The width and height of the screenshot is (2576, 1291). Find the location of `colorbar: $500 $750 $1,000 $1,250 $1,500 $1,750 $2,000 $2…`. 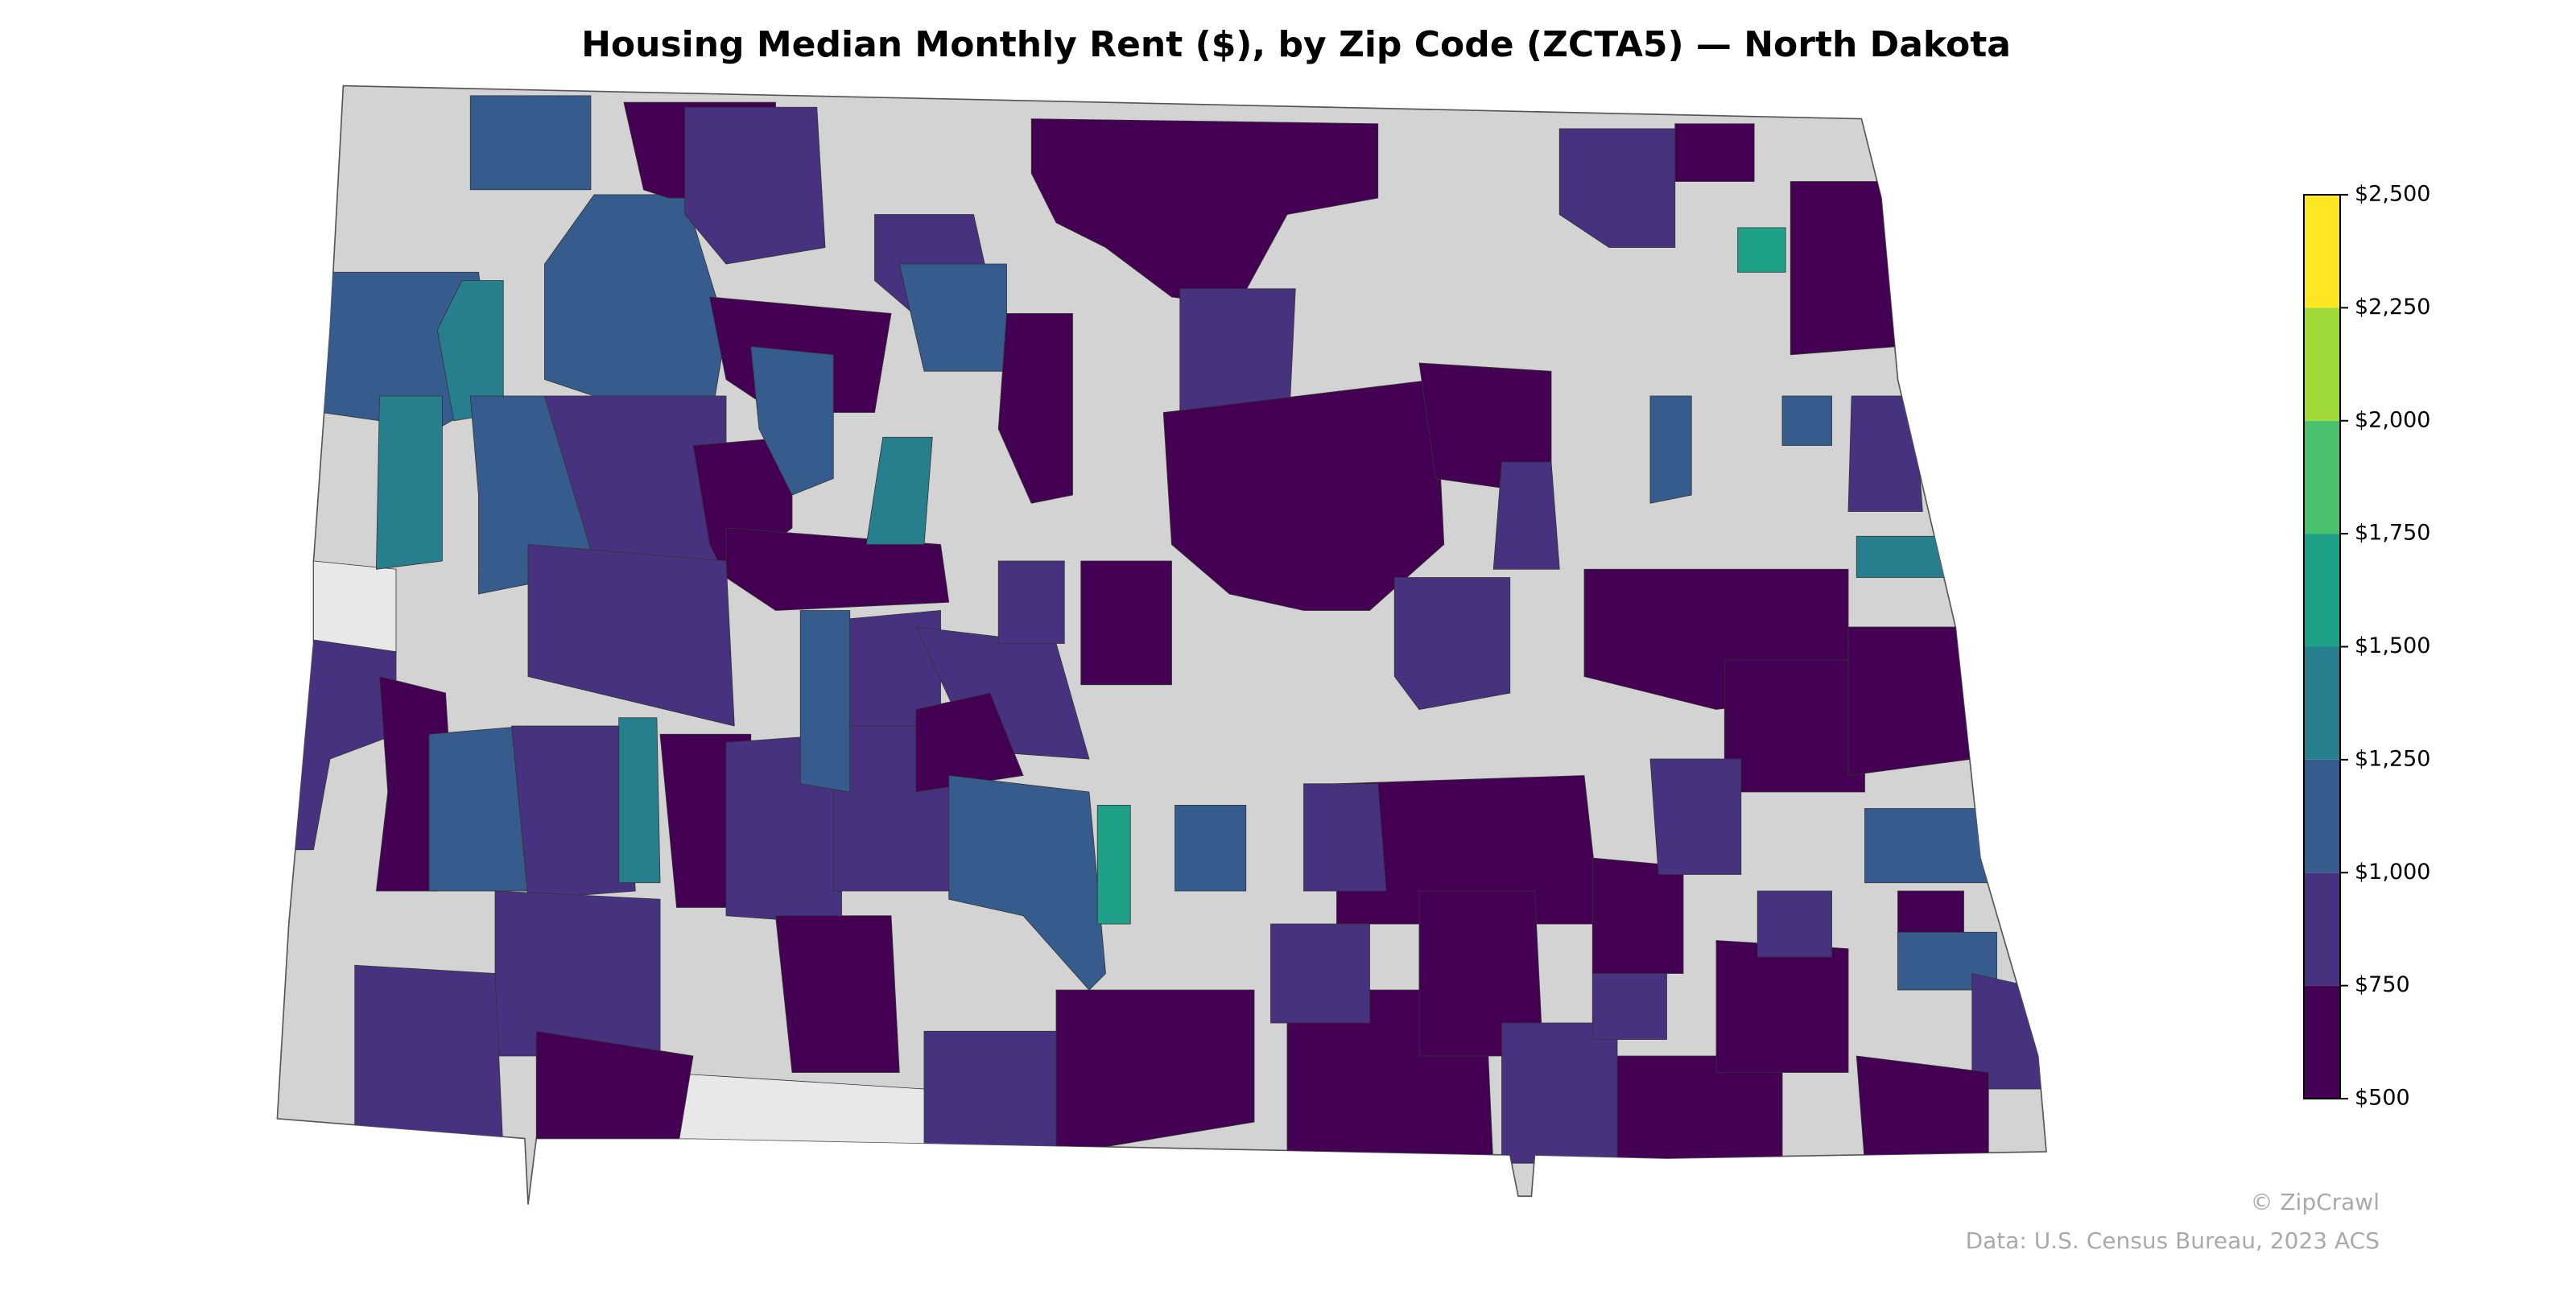

colorbar: $500 $750 $1,000 $1,250 $1,500 $1,750 $2,000 $2… is located at coordinates (2366, 646).